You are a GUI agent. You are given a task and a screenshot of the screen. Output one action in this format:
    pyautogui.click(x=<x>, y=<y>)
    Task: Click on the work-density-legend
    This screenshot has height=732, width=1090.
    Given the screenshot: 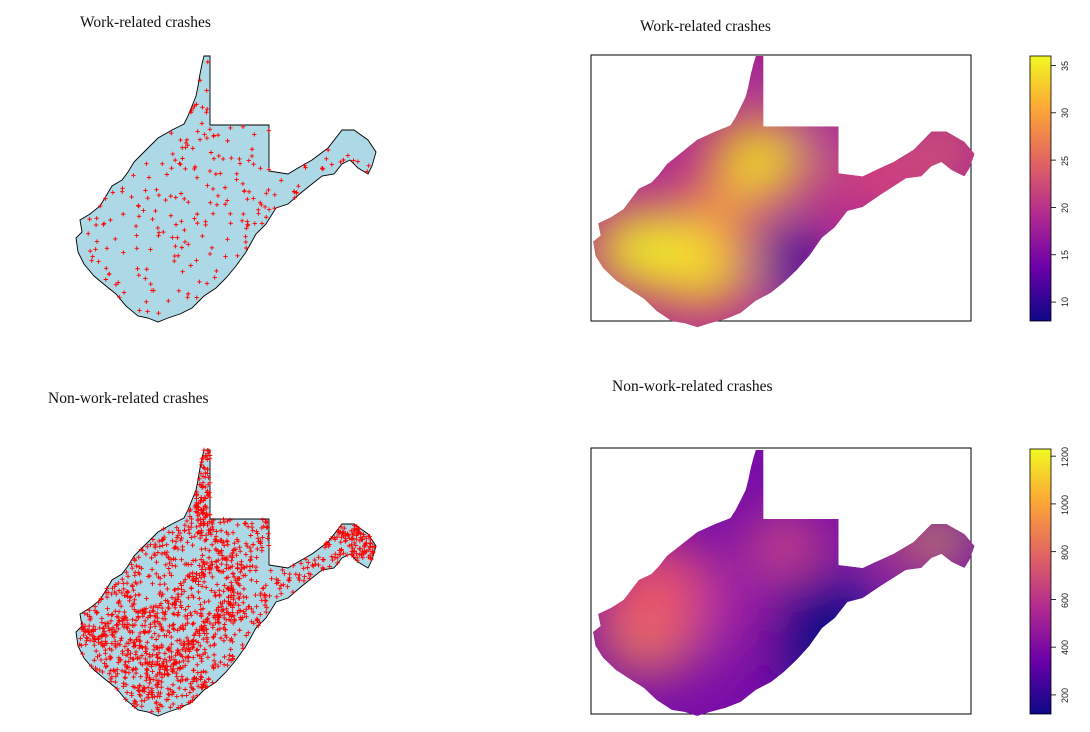 What is the action you would take?
    pyautogui.click(x=1042, y=188)
    